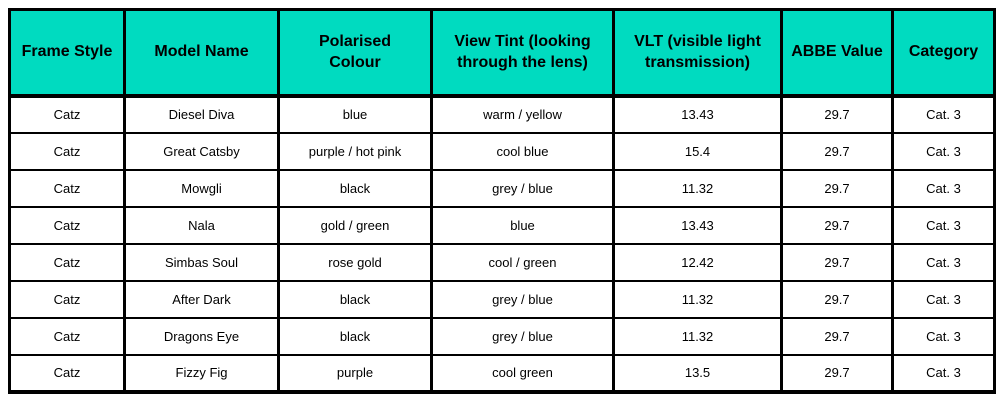 The width and height of the screenshot is (1000, 417). Describe the element at coordinates (355, 151) in the screenshot. I see `table-cell: purple / hot pink` at that location.